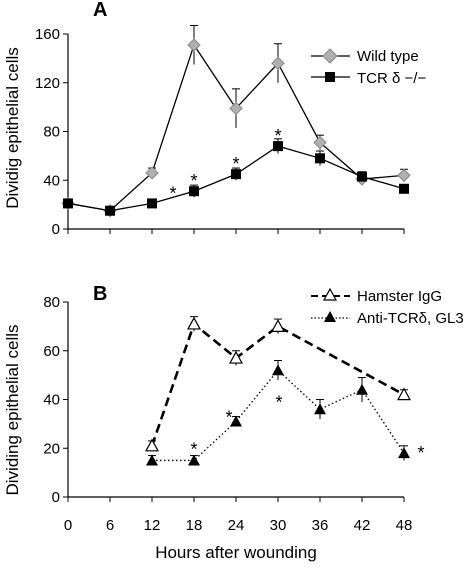 The height and width of the screenshot is (573, 475). I want to click on panel-b-y-tick-label: 20, so click(51, 448).